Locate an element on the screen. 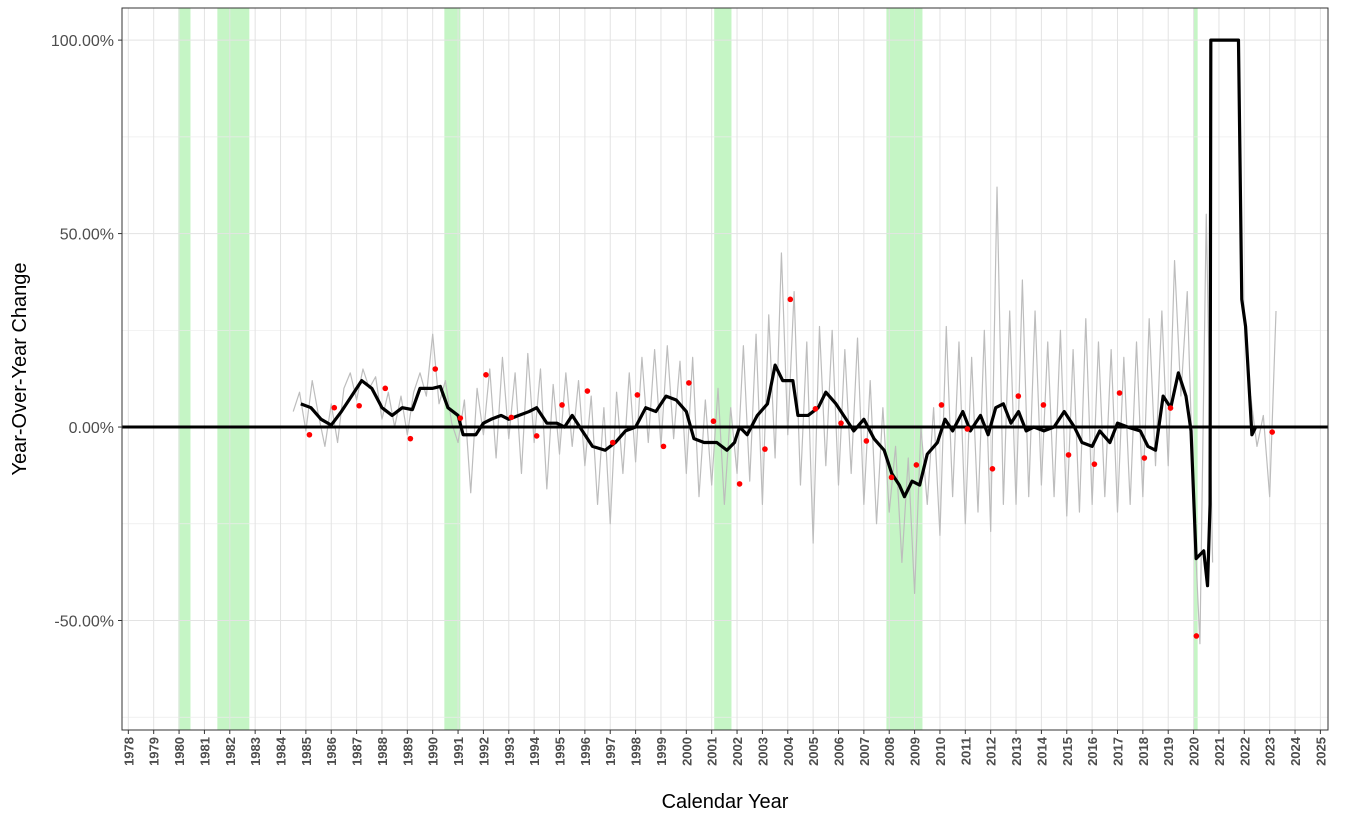 This screenshot has width=1350, height=815. x-tick-label: 1995 is located at coordinates (560, 751).